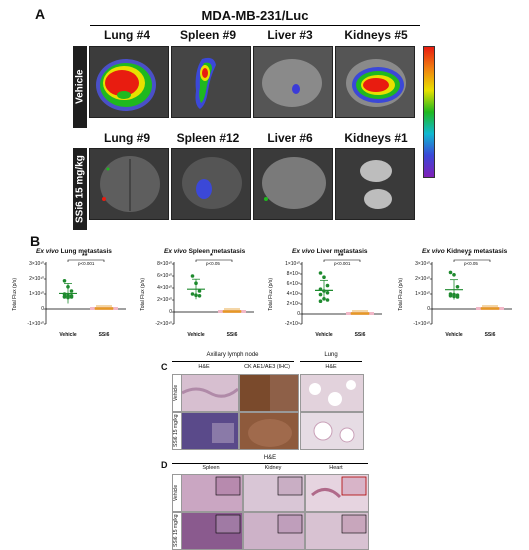  What do you see at coordinates (255, 25) in the screenshot?
I see `title-rule` at bounding box center [255, 25].